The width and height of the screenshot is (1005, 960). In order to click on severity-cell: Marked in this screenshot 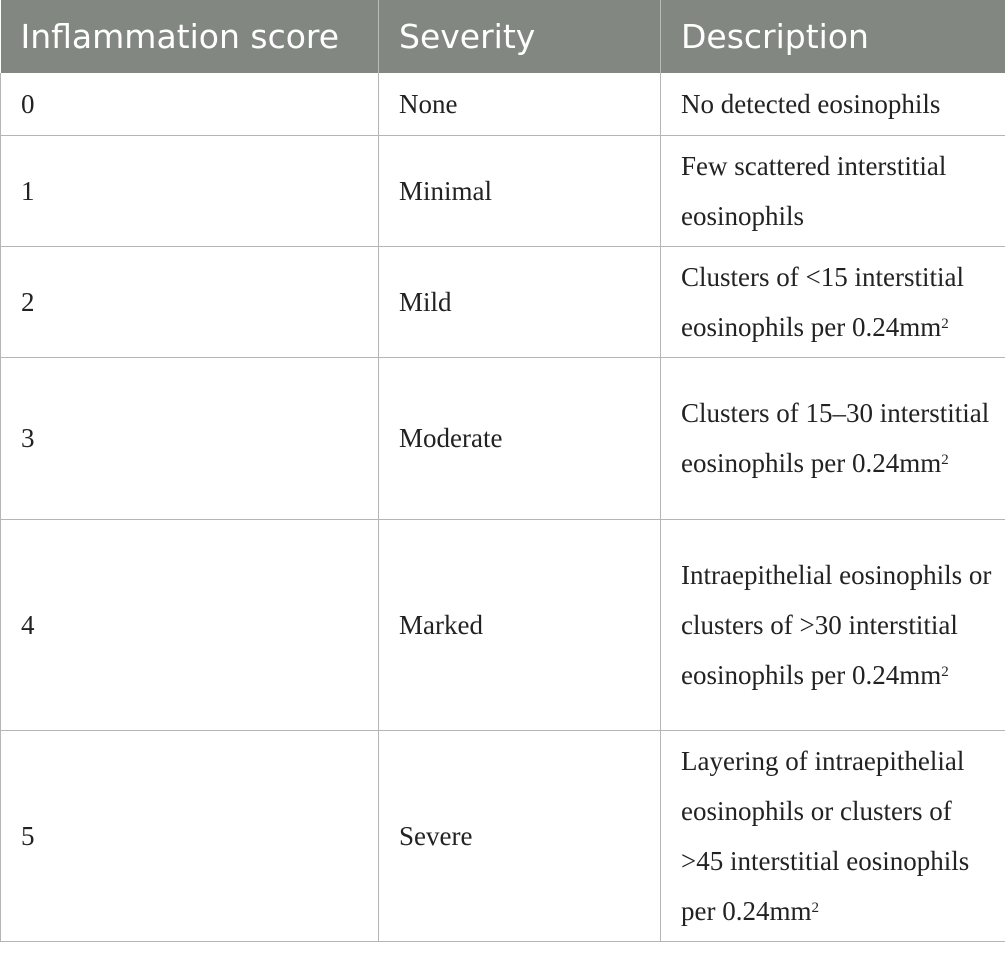, I will do `click(519, 625)`.